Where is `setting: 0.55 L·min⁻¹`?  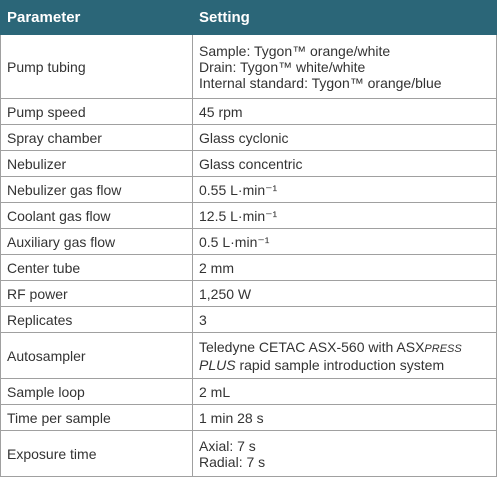 setting: 0.55 L·min⁻¹ is located at coordinates (344, 189).